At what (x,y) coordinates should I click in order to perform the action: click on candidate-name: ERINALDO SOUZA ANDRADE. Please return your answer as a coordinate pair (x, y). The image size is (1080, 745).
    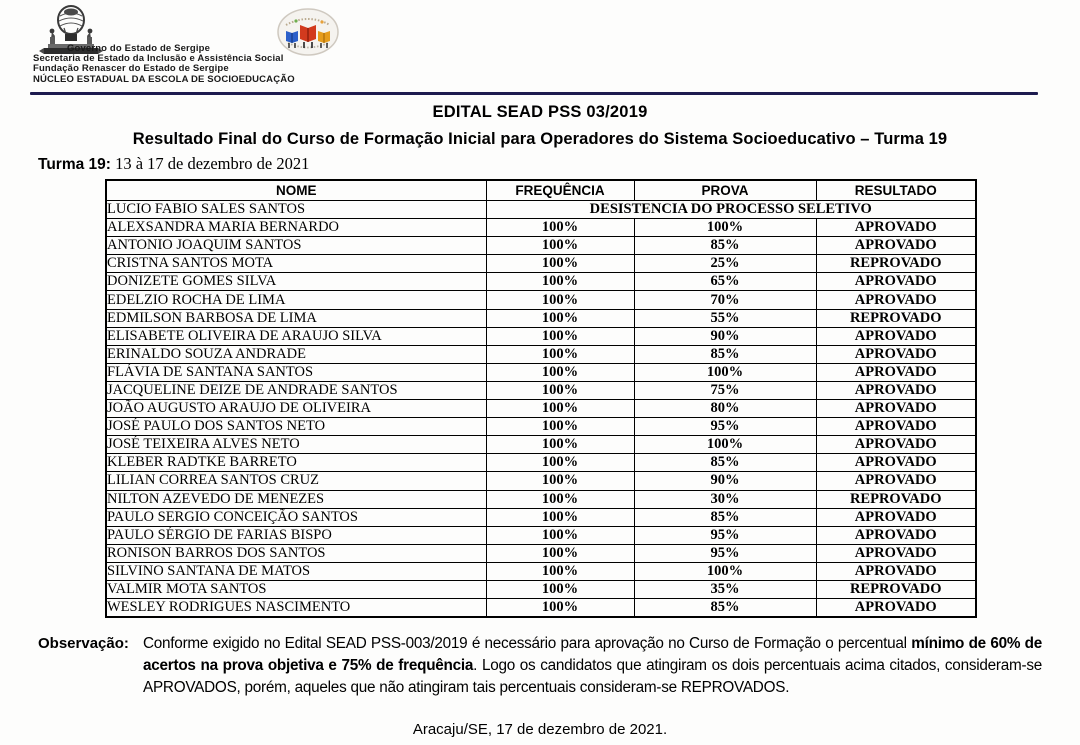
    Looking at the image, I should click on (296, 354).